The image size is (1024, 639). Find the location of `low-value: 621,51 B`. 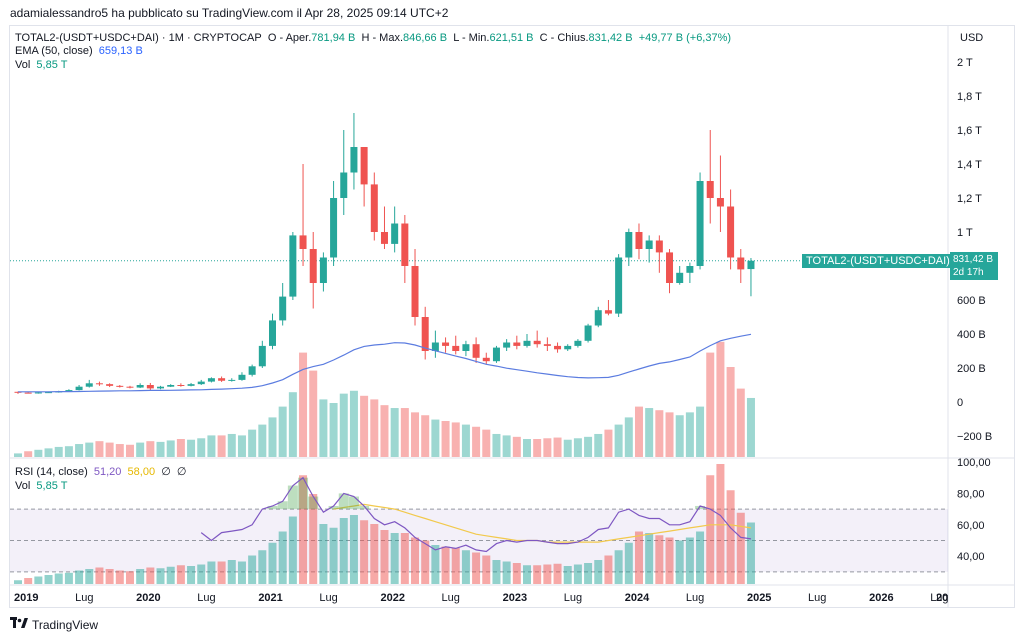

low-value: 621,51 B is located at coordinates (511, 38).